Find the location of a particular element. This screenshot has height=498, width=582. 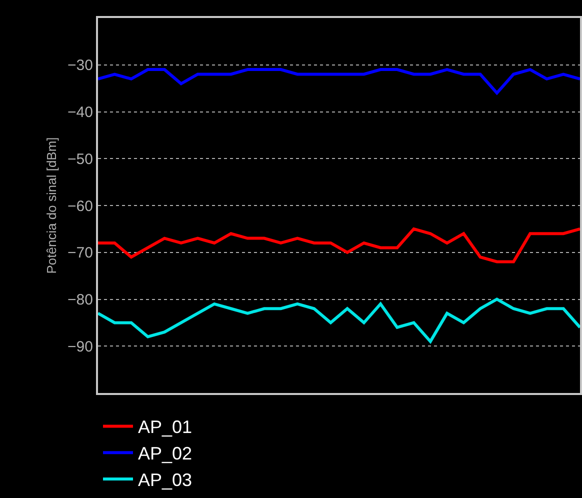

y-tick-label: −30 is located at coordinates (80, 65).